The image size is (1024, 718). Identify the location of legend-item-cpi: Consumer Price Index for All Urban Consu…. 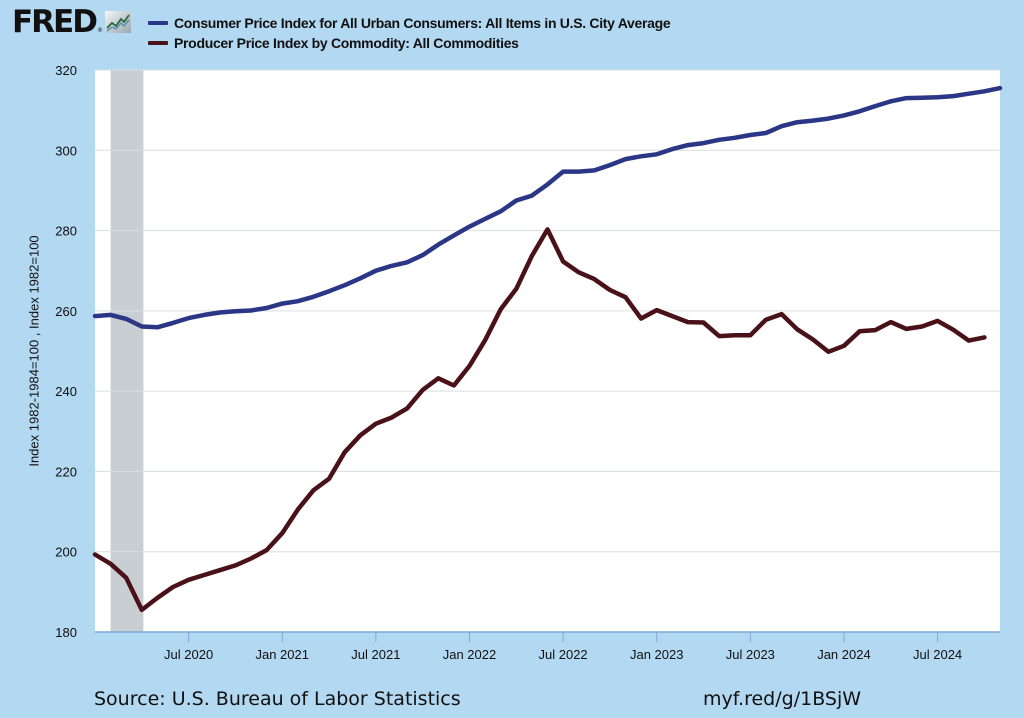
(409, 23).